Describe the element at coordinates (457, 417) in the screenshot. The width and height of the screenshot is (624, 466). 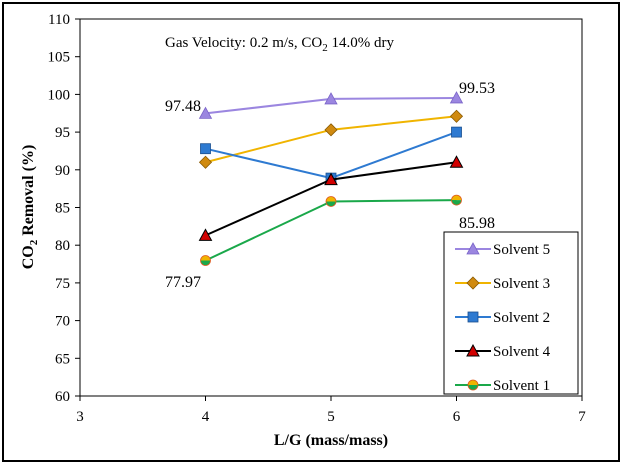
I see `x-tick-label: 6` at that location.